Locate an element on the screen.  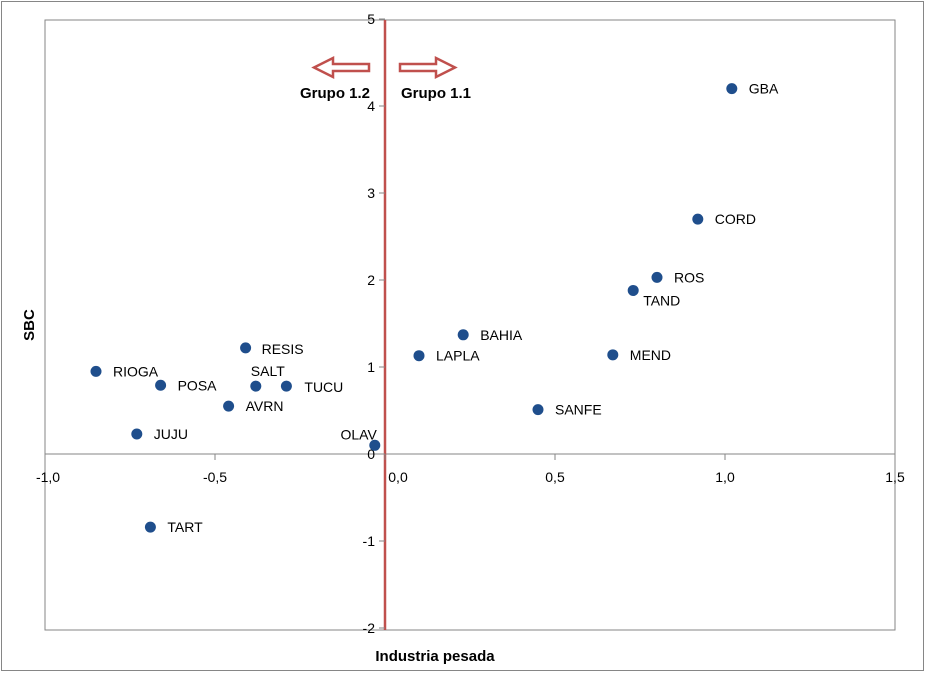
group-1-2-label: Grupo 1.2 is located at coordinates (335, 93).